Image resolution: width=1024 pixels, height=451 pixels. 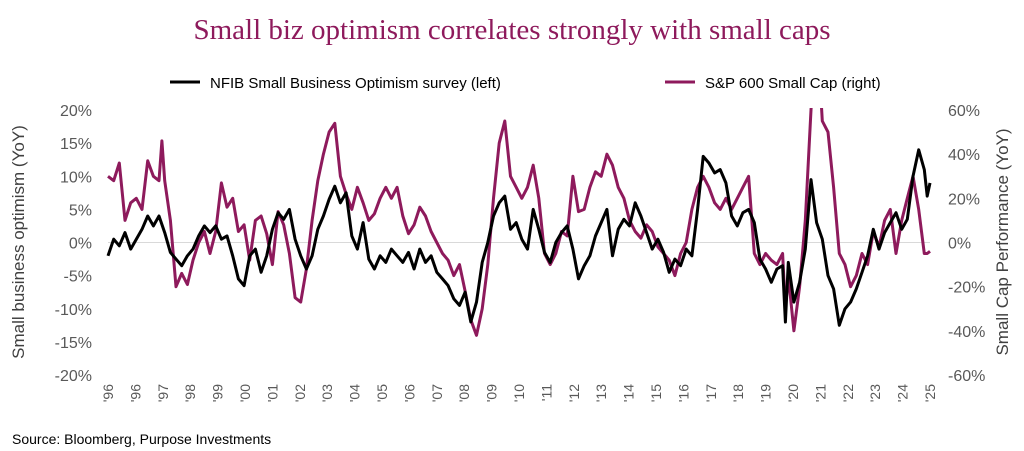 I want to click on left-tick-label: 5%, so click(x=80, y=210).